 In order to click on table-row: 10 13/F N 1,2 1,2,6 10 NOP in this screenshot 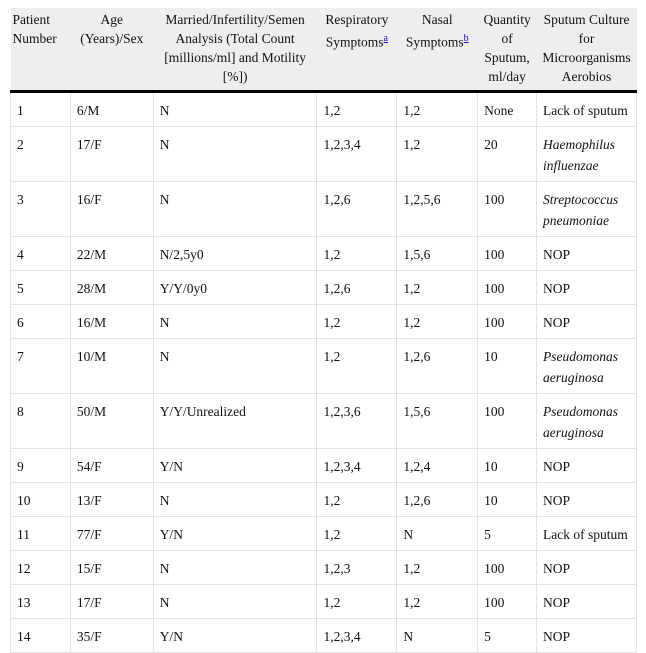, I will do `click(323, 499)`.